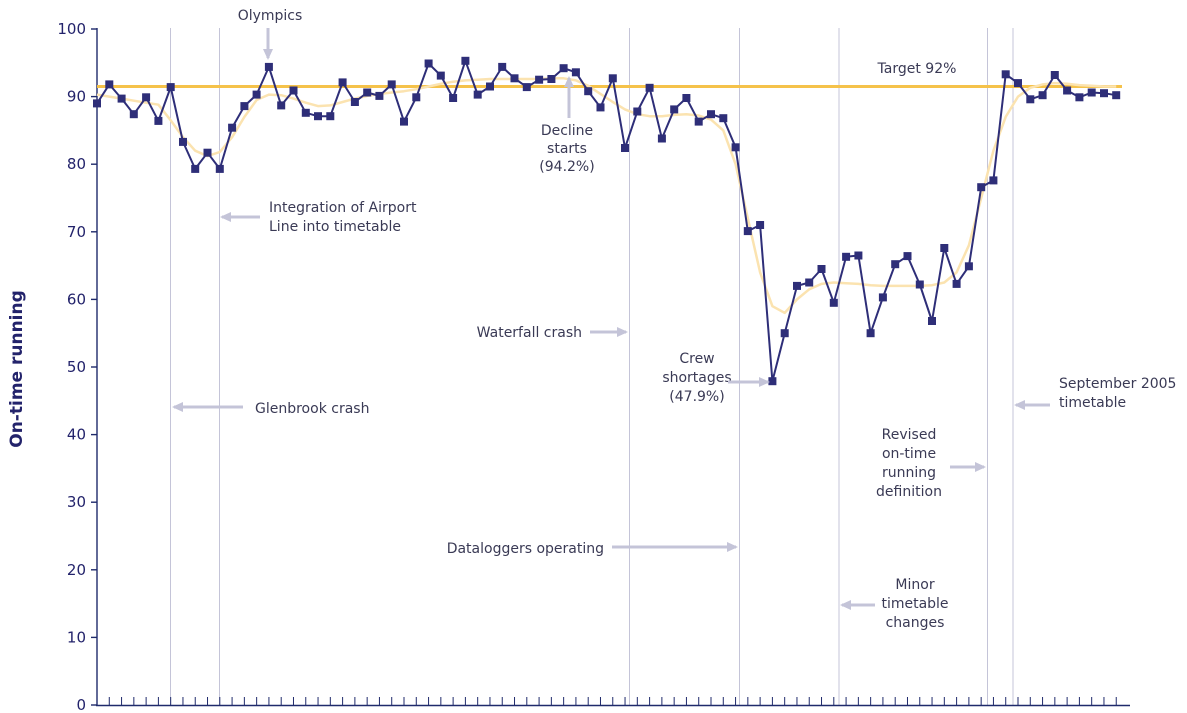 This screenshot has height=713, width=1187. Describe the element at coordinates (529, 333) in the screenshot. I see `annotation-label: Waterfall crash` at that location.